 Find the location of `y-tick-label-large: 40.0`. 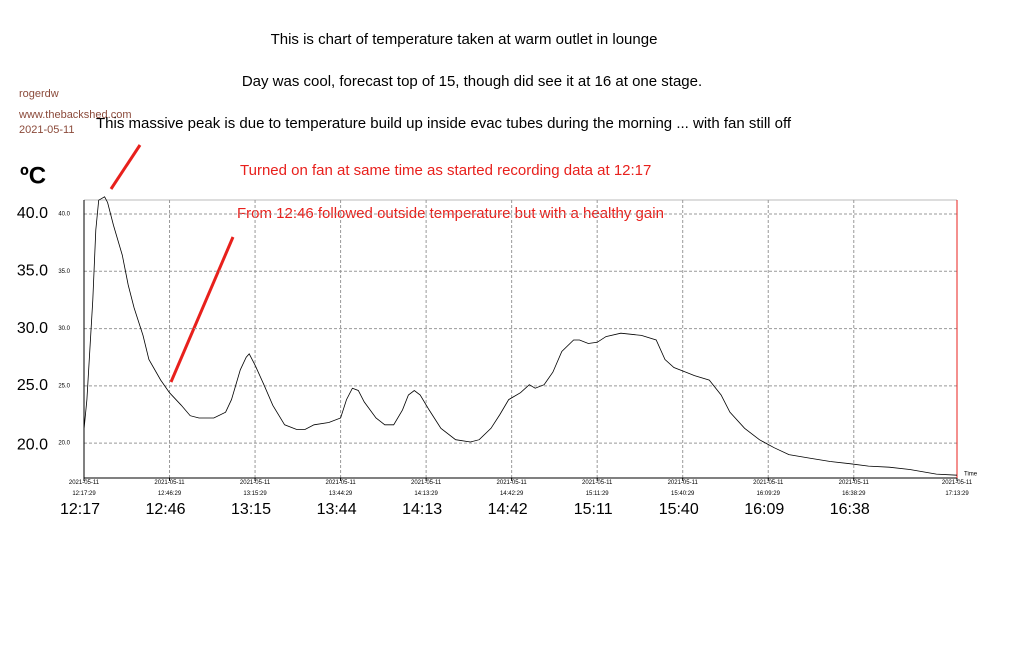

y-tick-label-large: 40.0 is located at coordinates (32, 213).